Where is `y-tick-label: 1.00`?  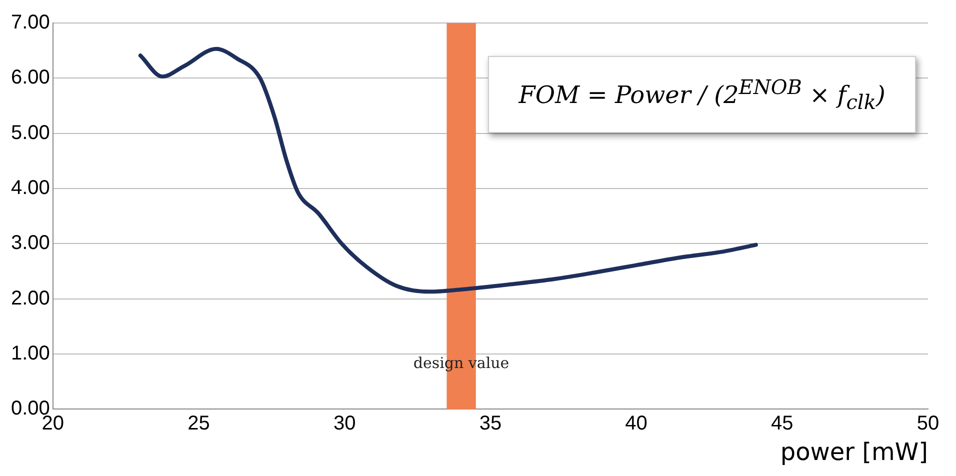
y-tick-label: 1.00 is located at coordinates (30, 353).